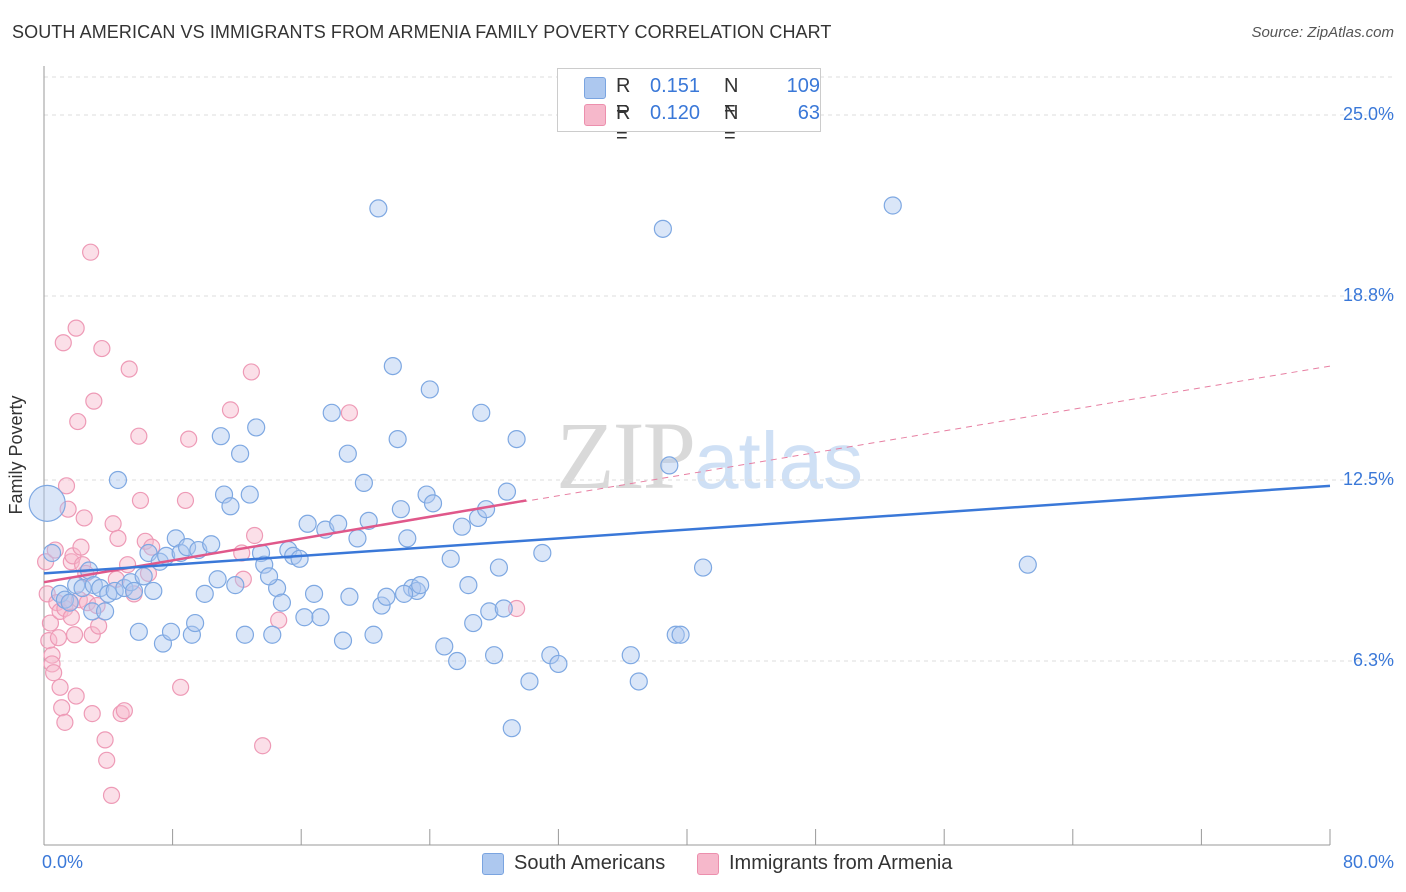 Image resolution: width=1406 pixels, height=892 pixels. What do you see at coordinates (590, 863) in the screenshot?
I see `bottom-legend-label: South Americans` at bounding box center [590, 863].